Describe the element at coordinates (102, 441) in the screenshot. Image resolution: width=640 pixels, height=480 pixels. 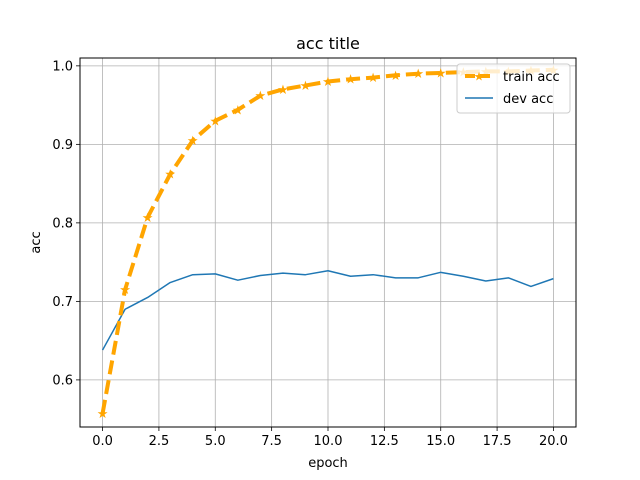
I see `x-tick-label: 0.0` at that location.